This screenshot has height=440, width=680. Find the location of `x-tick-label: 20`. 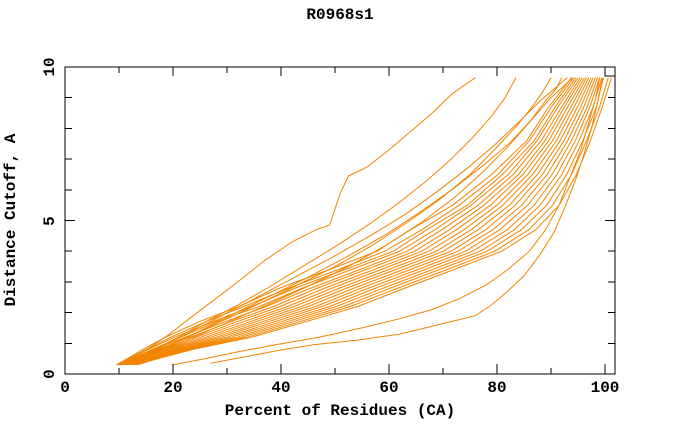

x-tick-label: 20 is located at coordinates (173, 388).